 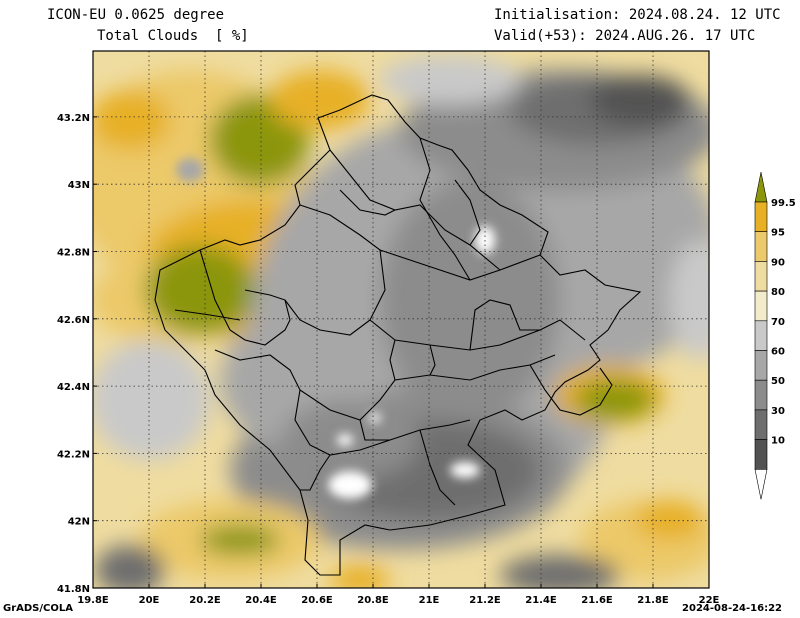 What do you see at coordinates (205, 600) in the screenshot?
I see `lon-tick-label: 20.2E` at bounding box center [205, 600].